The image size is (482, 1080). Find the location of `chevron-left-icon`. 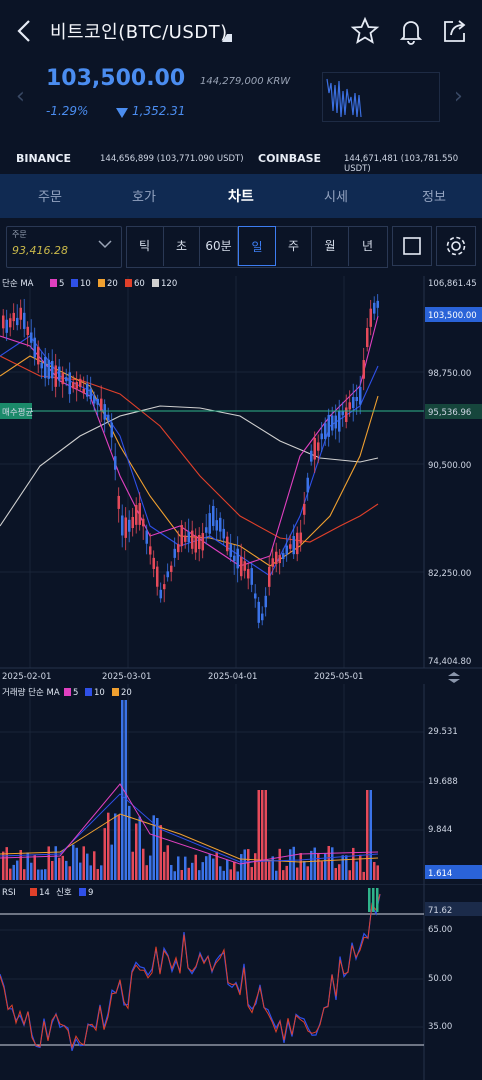

chevron-left-icon is located at coordinates (26, 31).